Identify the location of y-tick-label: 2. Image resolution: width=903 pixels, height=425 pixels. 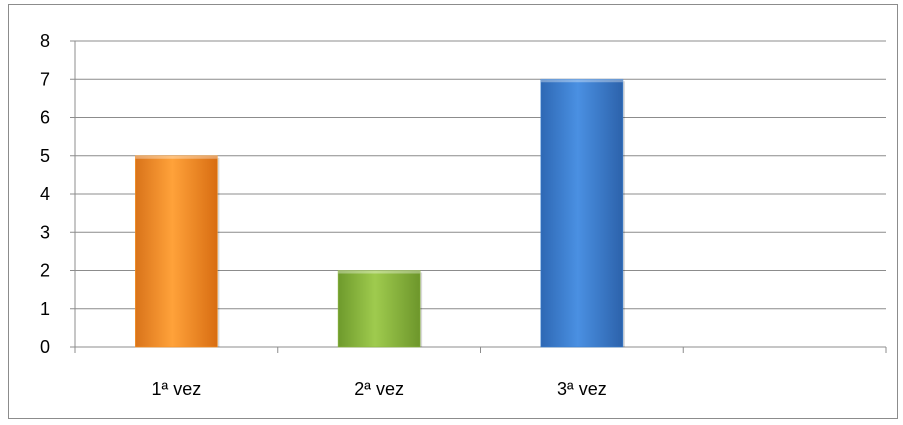
(45, 271).